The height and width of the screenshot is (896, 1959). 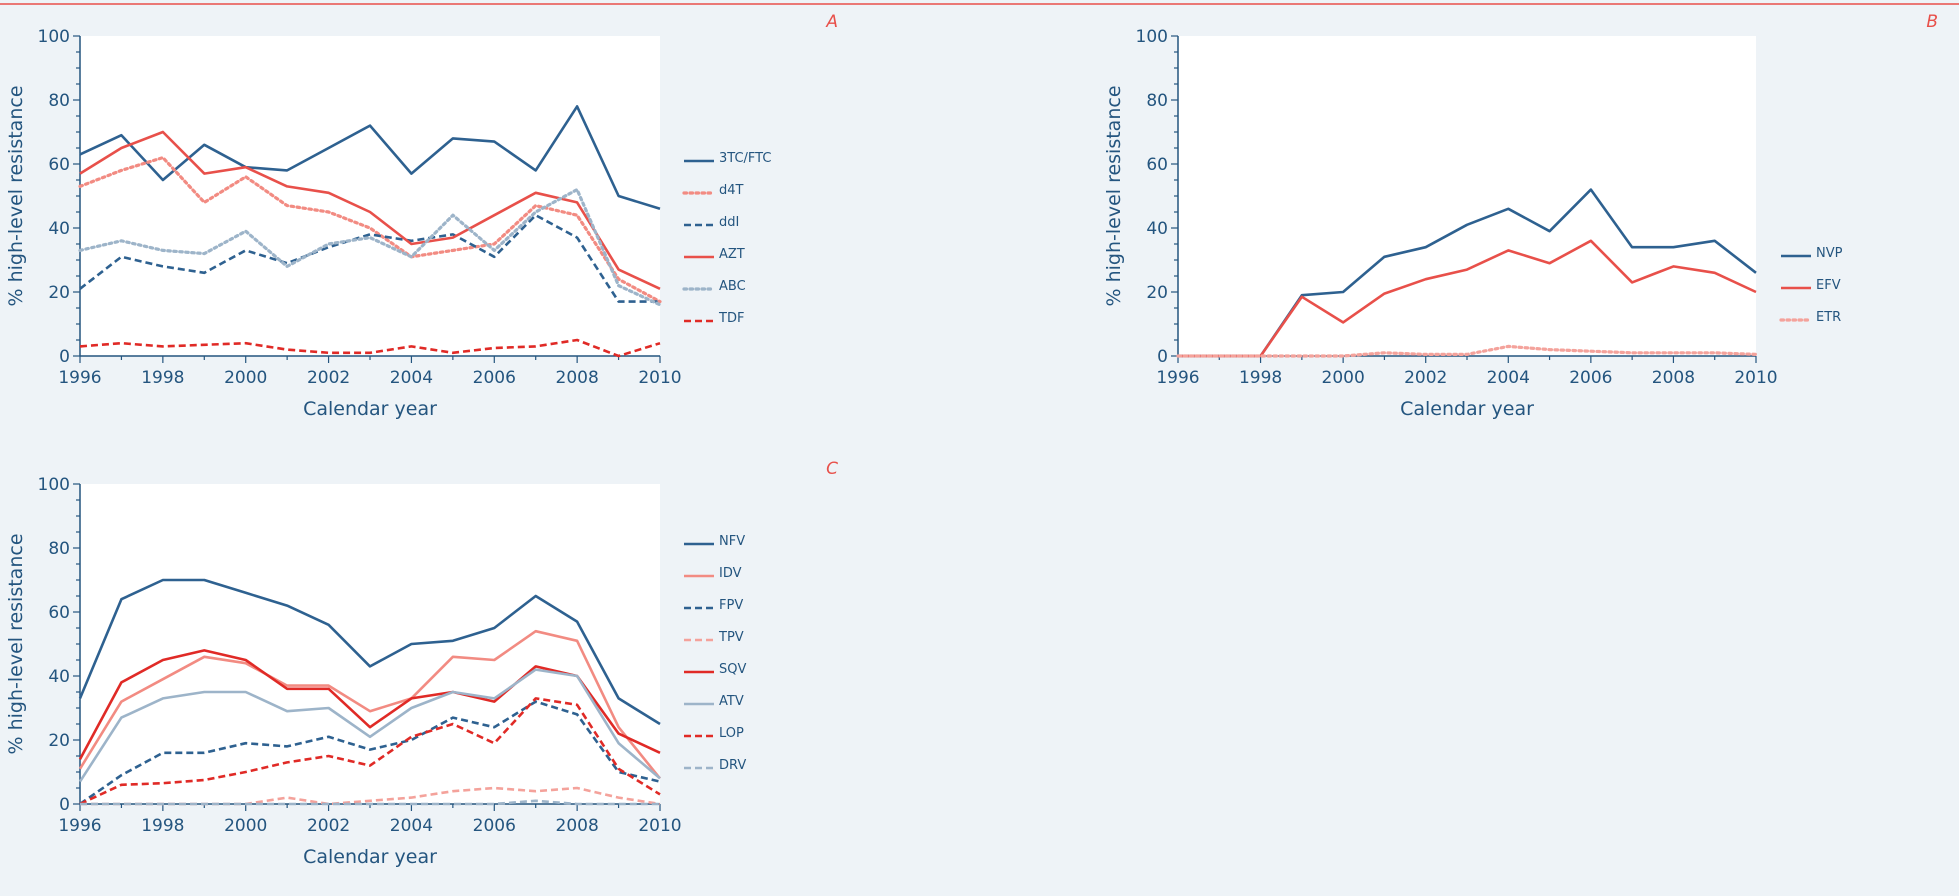 What do you see at coordinates (714, 286) in the screenshot?
I see `panel-a-legend-item: ABC` at bounding box center [714, 286].